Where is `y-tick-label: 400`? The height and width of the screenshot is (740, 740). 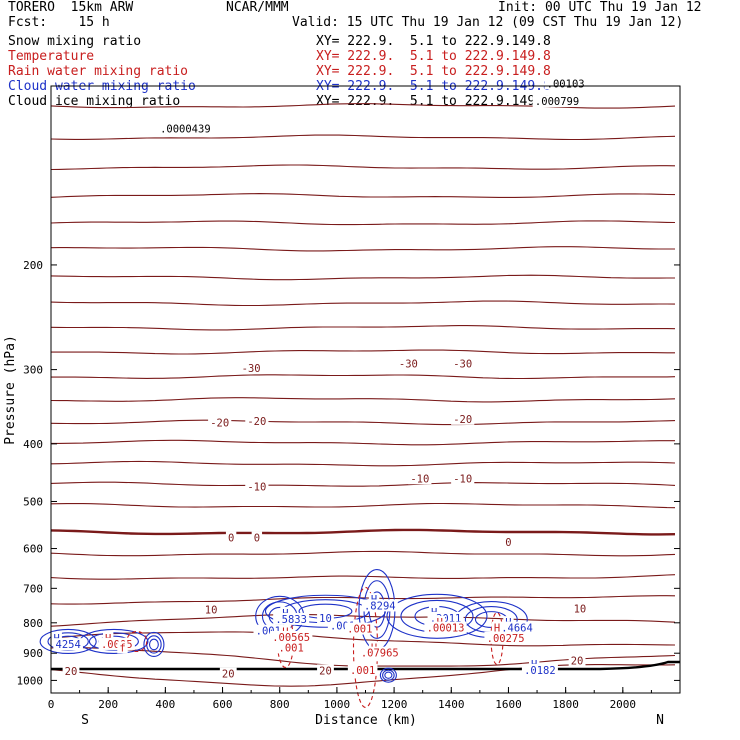
y-tick-label: 400 is located at coordinates (33, 444).